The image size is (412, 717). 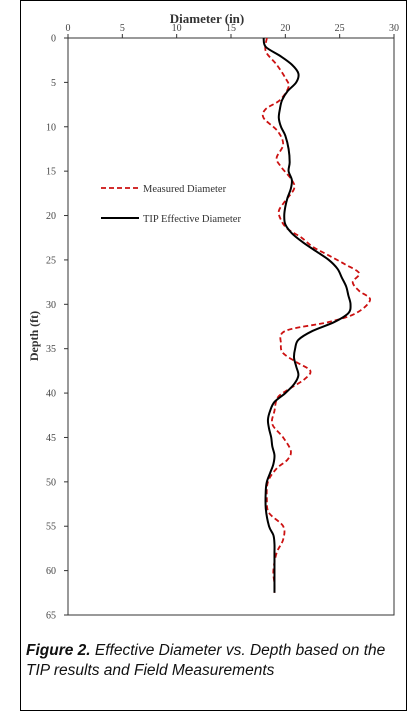 I want to click on x-tick-label: 0, so click(x=68, y=28).